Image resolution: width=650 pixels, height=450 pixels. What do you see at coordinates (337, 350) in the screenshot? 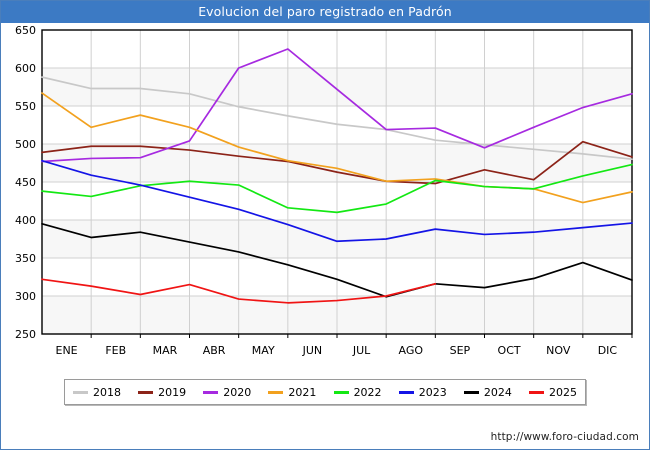
I see `x-axis-tick-labels: ENE FEB MAR ABR MAY JUN JUL AGO SEP OCT NOV DIC` at bounding box center [337, 350].